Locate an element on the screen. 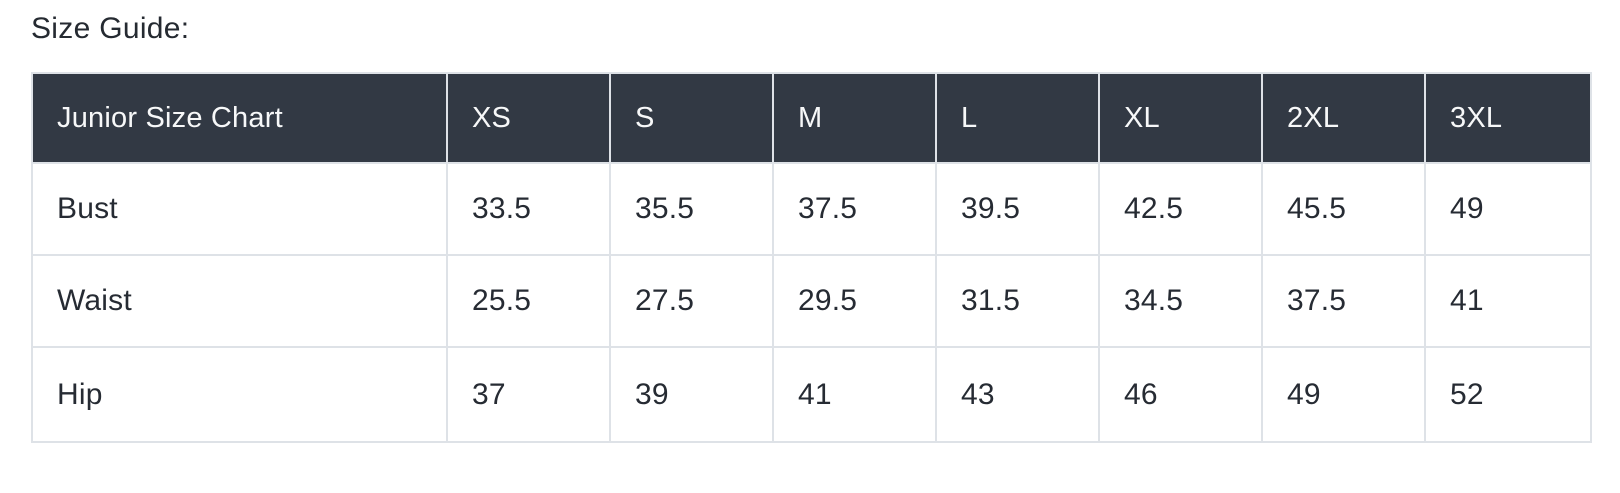 Image resolution: width=1620 pixels, height=493 pixels. size-value-cell: 27.5 is located at coordinates (691, 301).